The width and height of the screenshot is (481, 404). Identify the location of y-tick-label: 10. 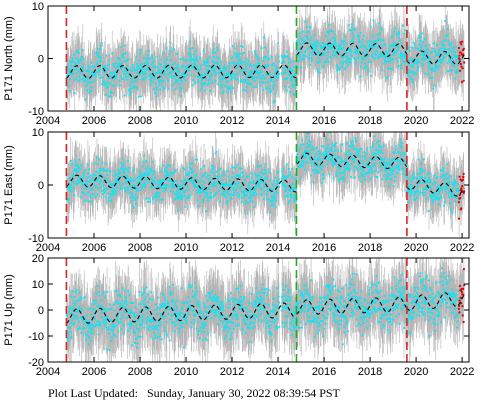
(38, 7).